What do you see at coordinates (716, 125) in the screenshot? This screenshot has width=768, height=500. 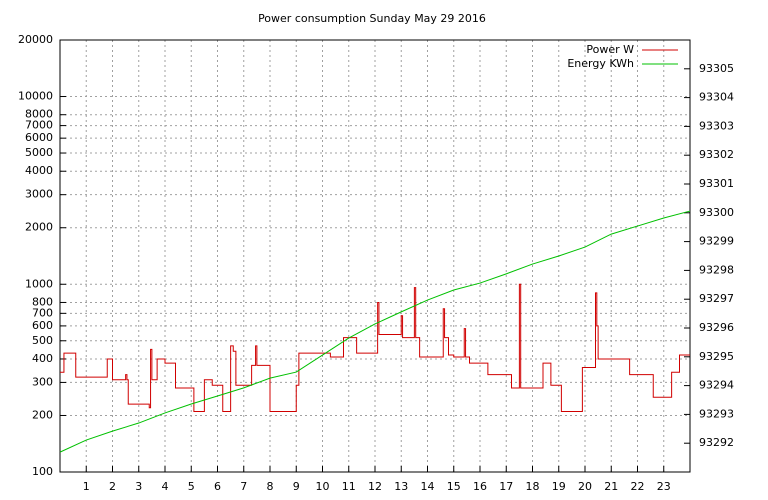 I see `y2-tick-label: 93303` at bounding box center [716, 125].